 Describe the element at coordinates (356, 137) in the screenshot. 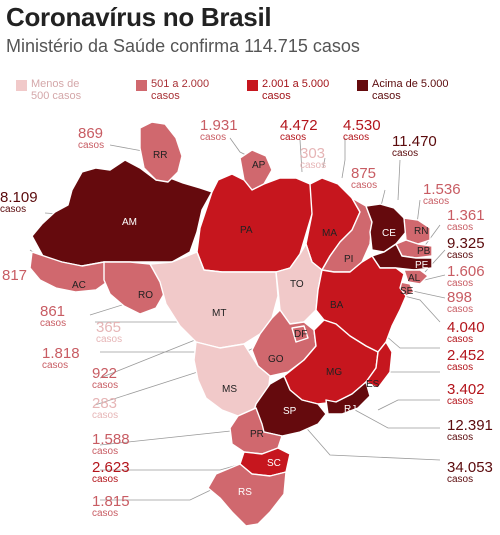

I see `callout-ma-unit: casos` at that location.